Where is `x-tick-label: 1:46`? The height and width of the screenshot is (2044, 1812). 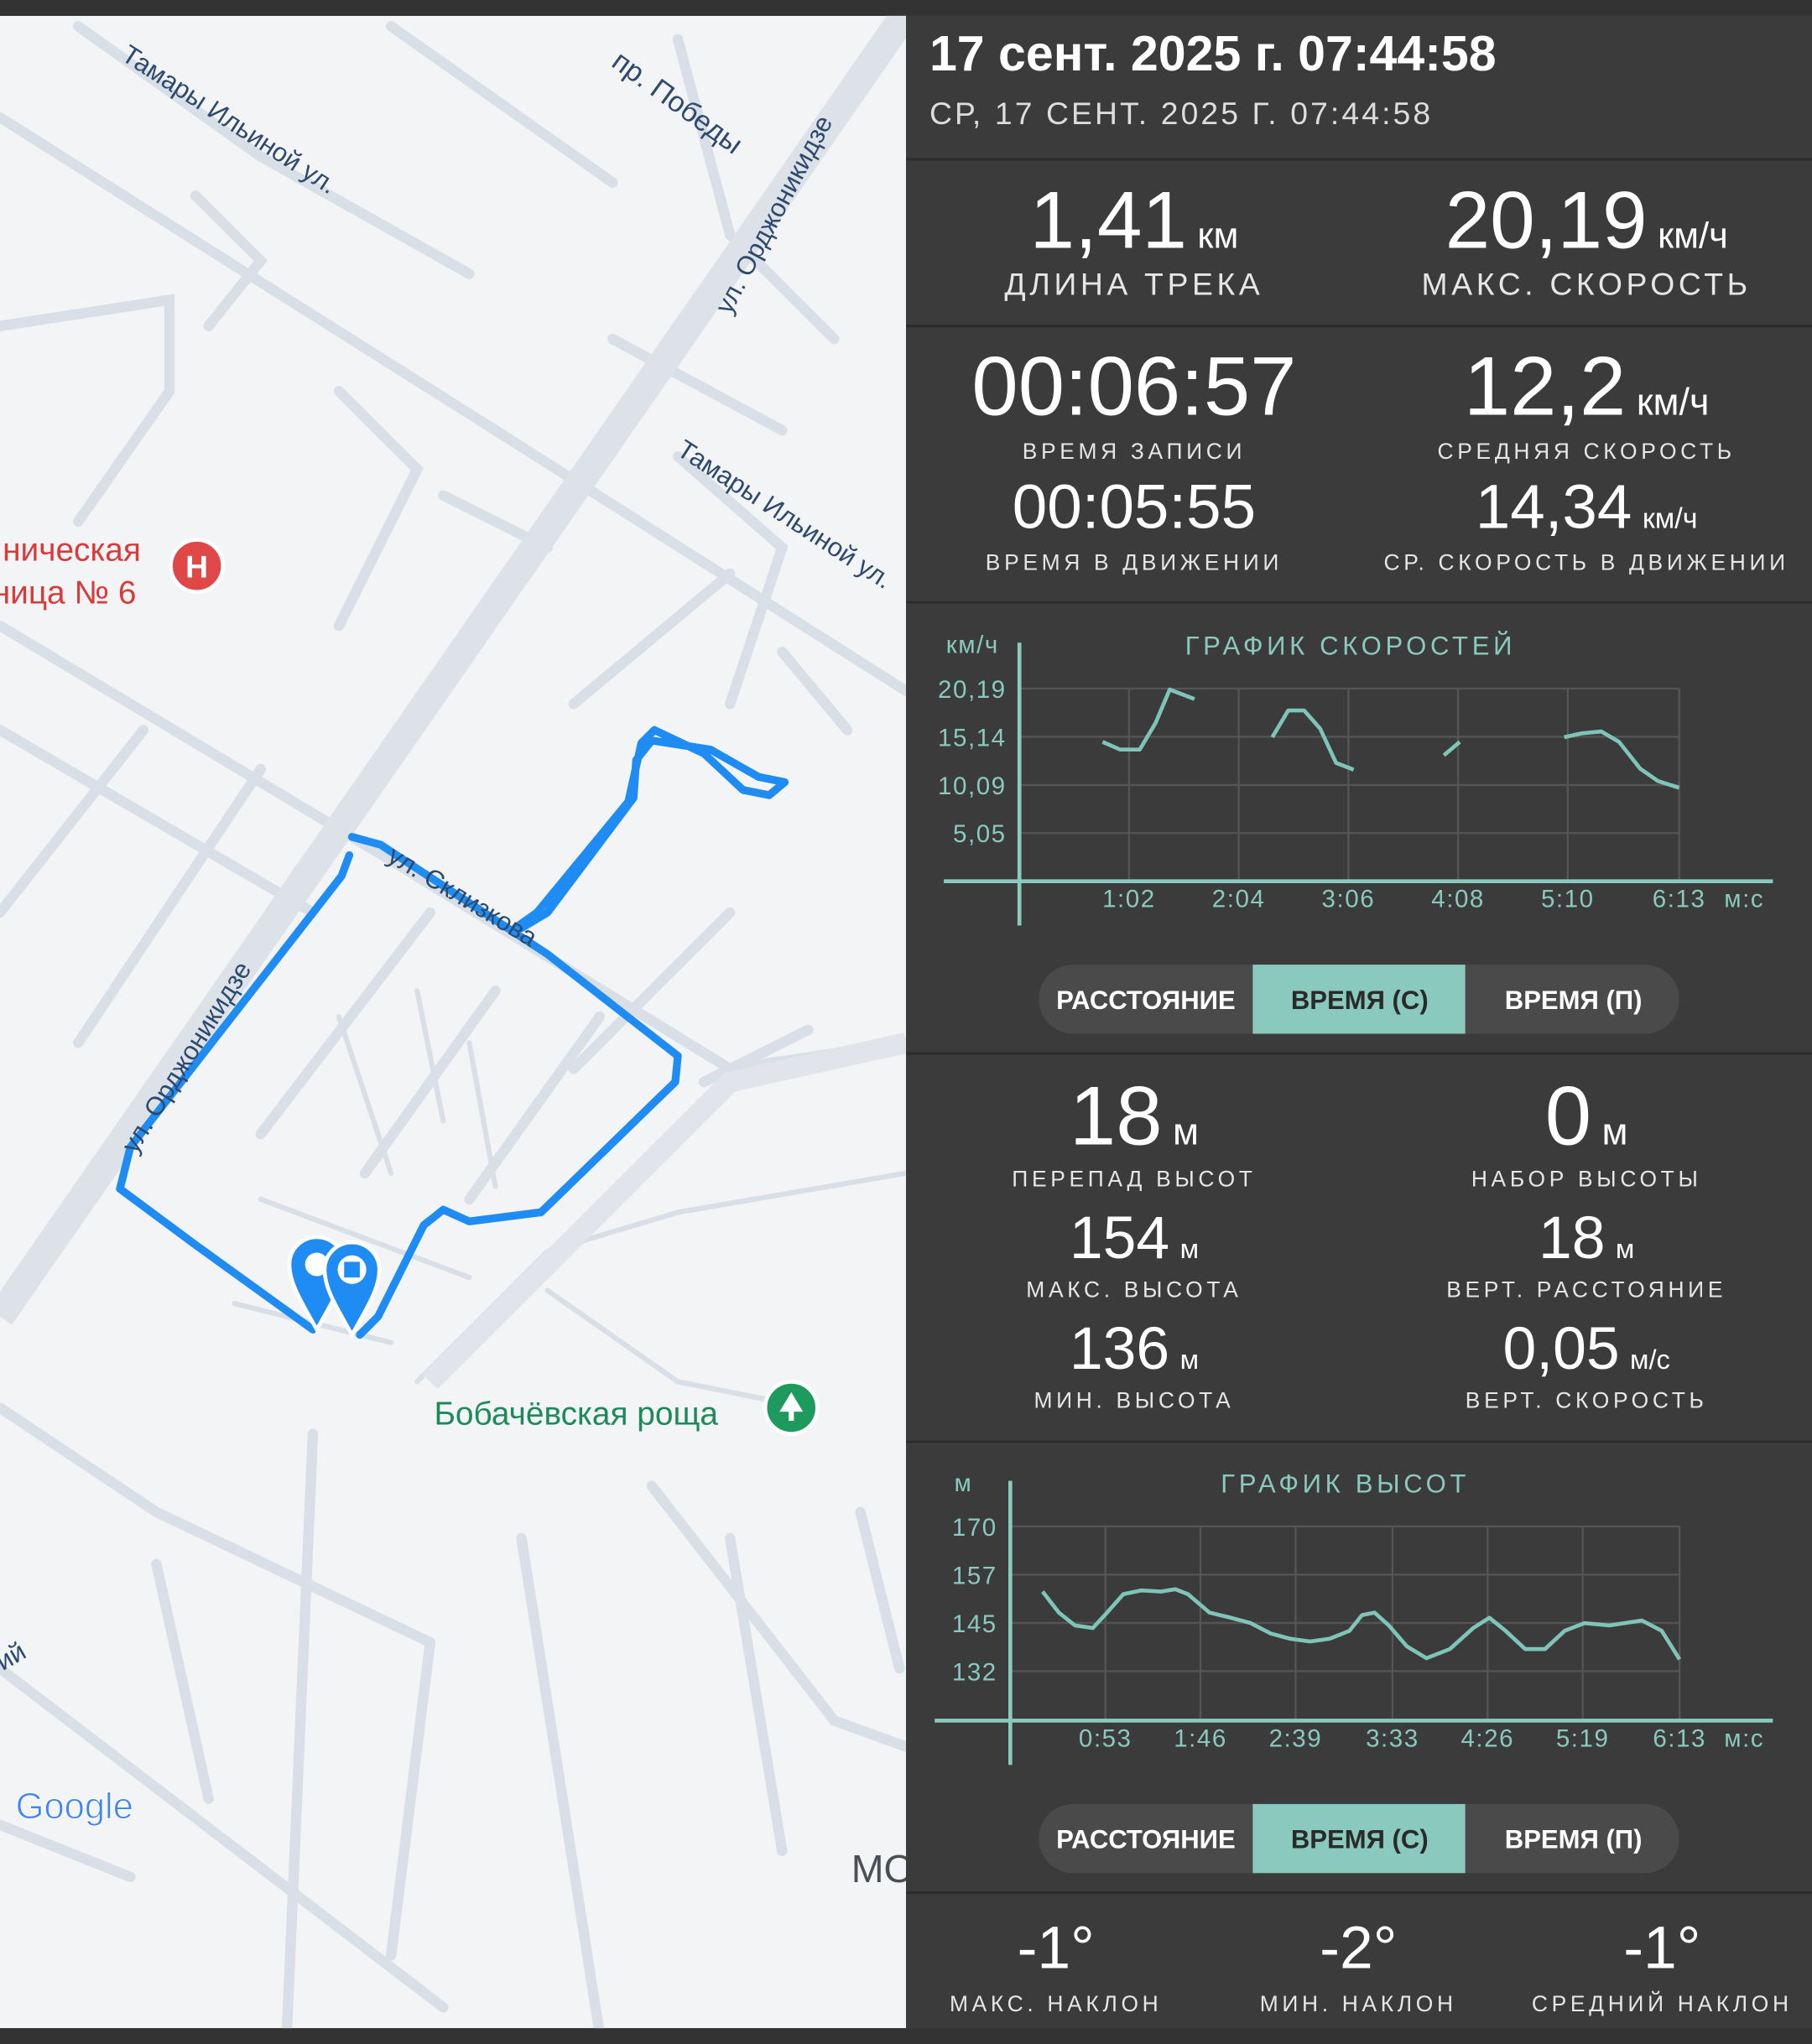
x-tick-label: 1:46 is located at coordinates (1201, 1739).